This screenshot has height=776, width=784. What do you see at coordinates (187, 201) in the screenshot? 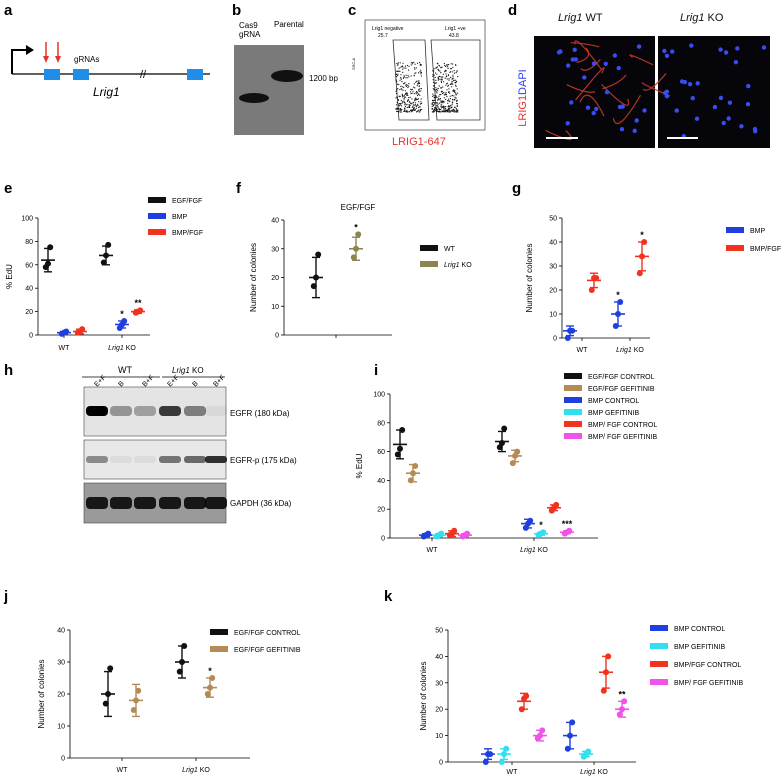
I see `legend-label: EGF/FGF` at bounding box center [187, 201].